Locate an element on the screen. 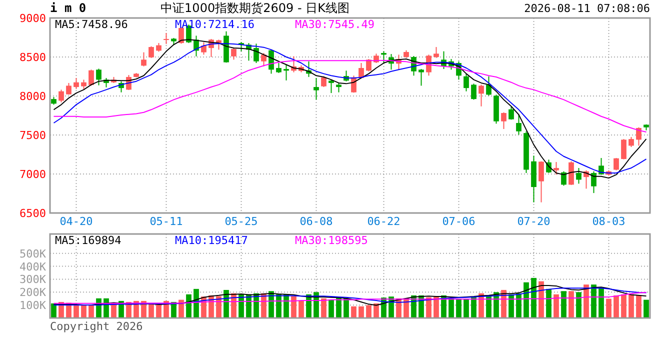 This screenshot has height=360, width=660. x-tick-label: 06-08 is located at coordinates (316, 221).